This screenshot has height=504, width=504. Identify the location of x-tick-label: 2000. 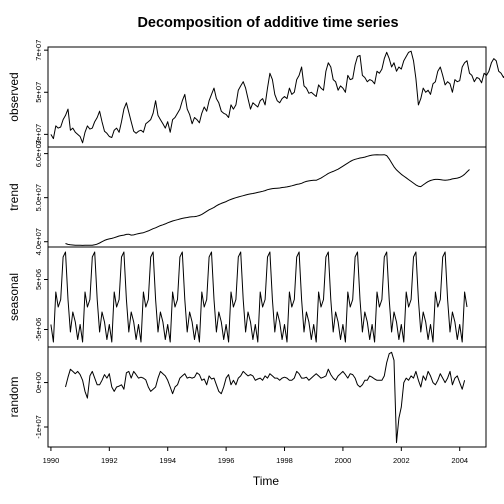
(343, 460).